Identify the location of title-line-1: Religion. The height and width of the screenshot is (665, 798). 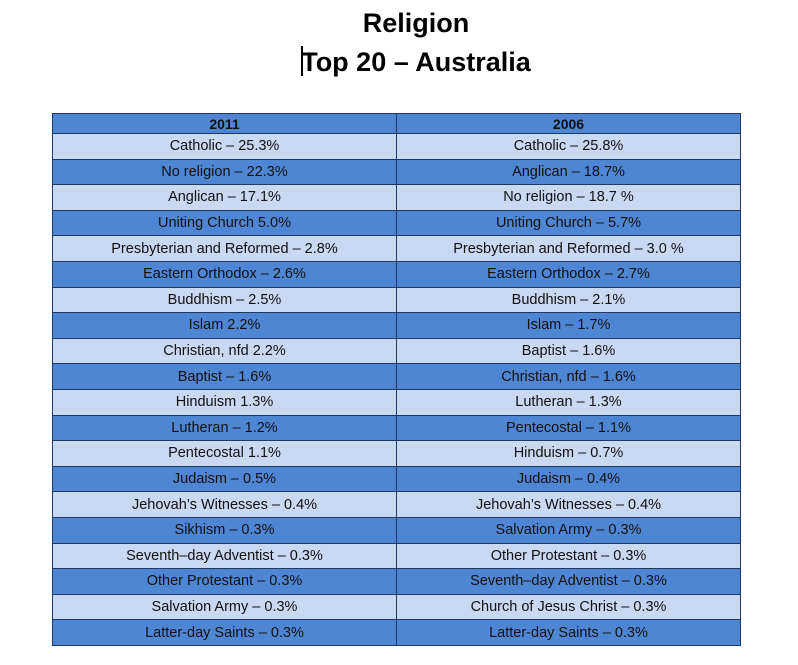
(416, 23).